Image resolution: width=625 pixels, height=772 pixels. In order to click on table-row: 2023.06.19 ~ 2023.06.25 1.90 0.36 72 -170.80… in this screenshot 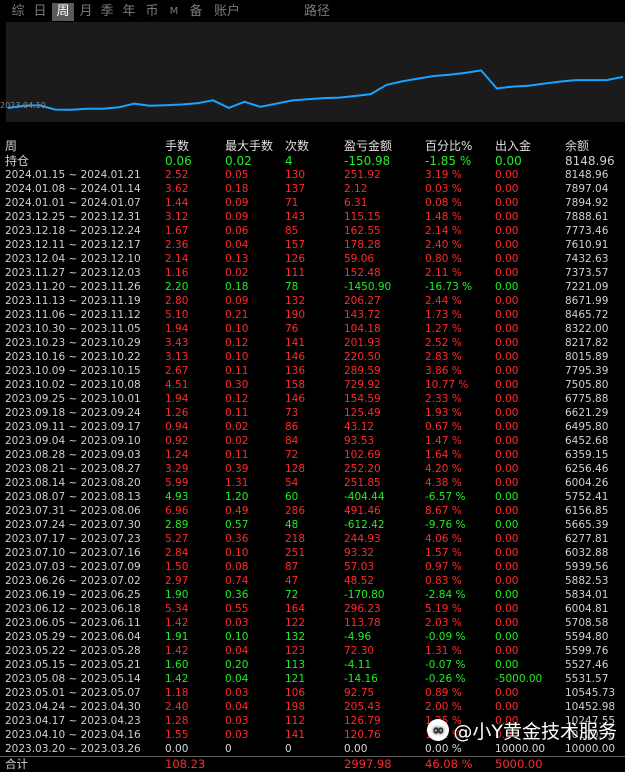, I will do `click(312, 595)`.